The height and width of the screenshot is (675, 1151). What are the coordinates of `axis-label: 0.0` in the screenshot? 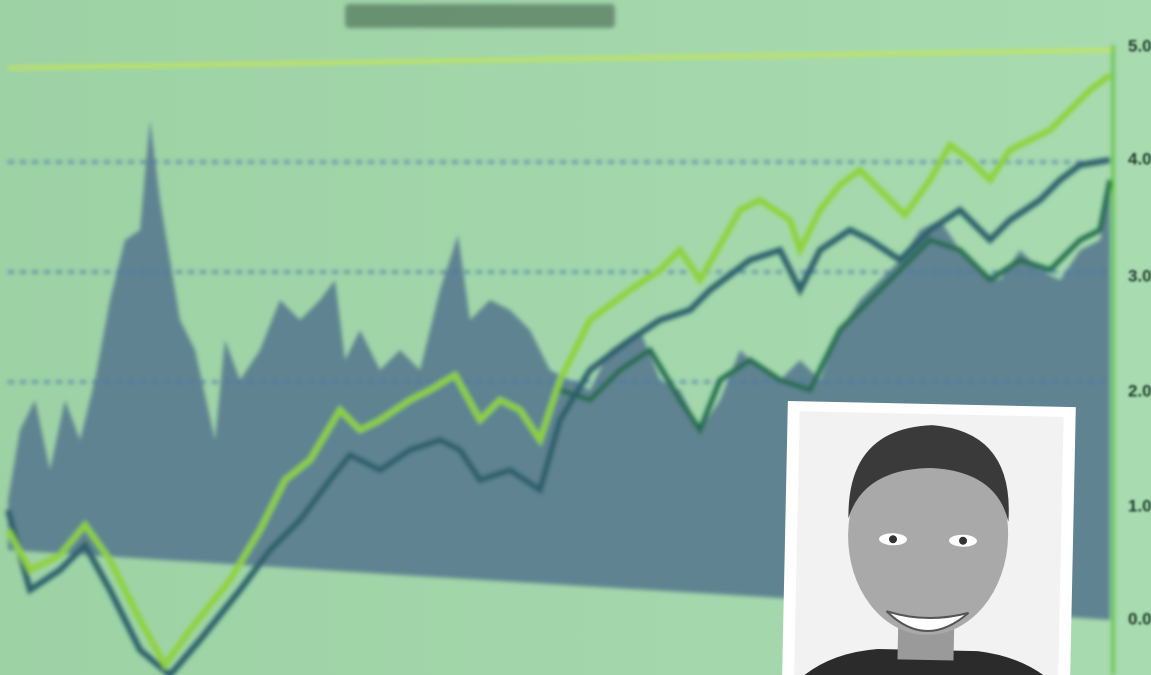 It's located at (1139, 618).